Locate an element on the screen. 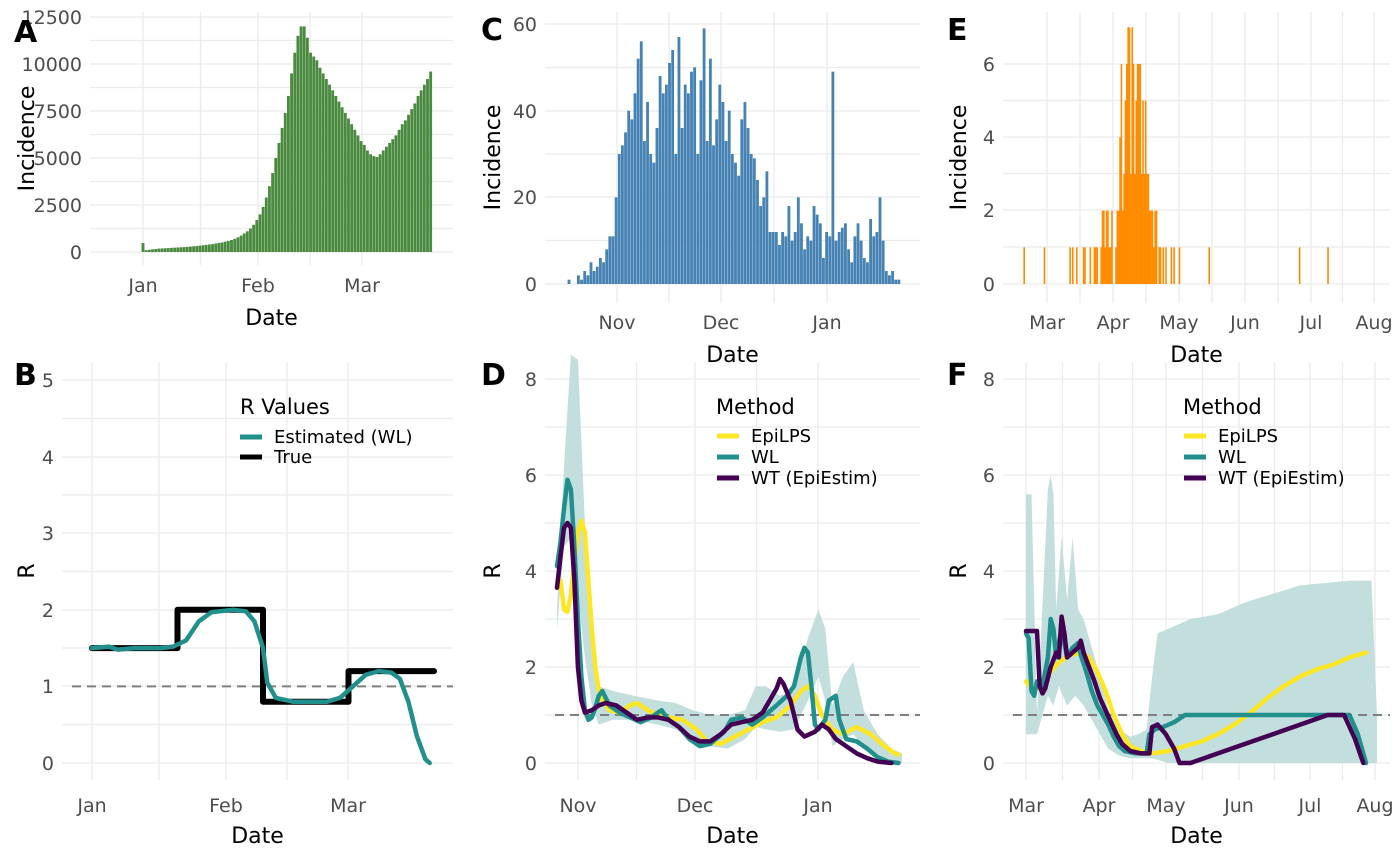 The image size is (1400, 865). y-tick-label: 2500 is located at coordinates (58, 206).